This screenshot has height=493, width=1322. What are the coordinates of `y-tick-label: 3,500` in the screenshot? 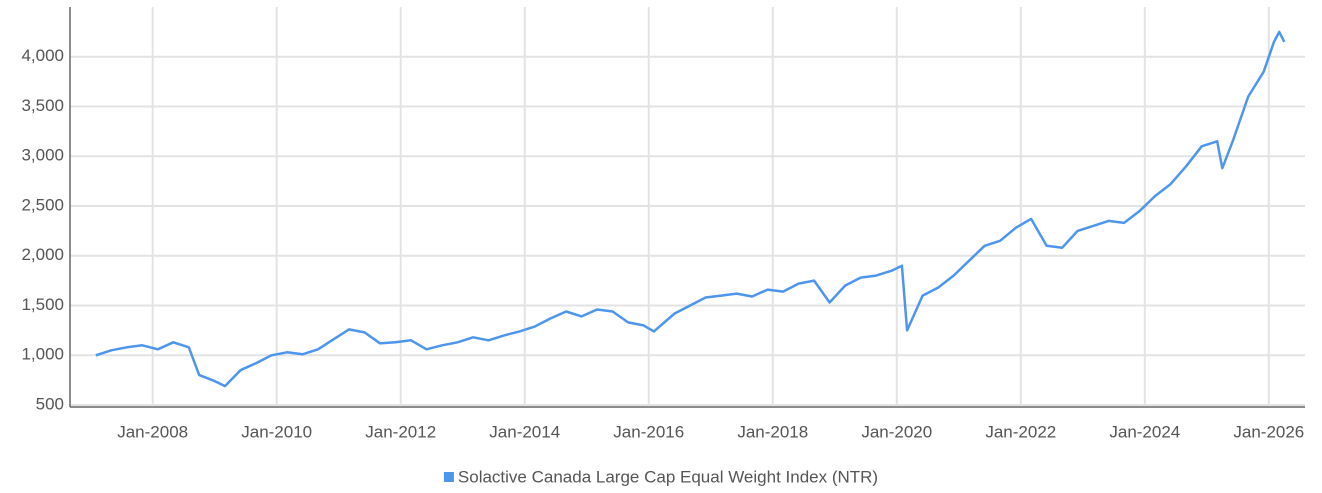 It's located at (42, 105).